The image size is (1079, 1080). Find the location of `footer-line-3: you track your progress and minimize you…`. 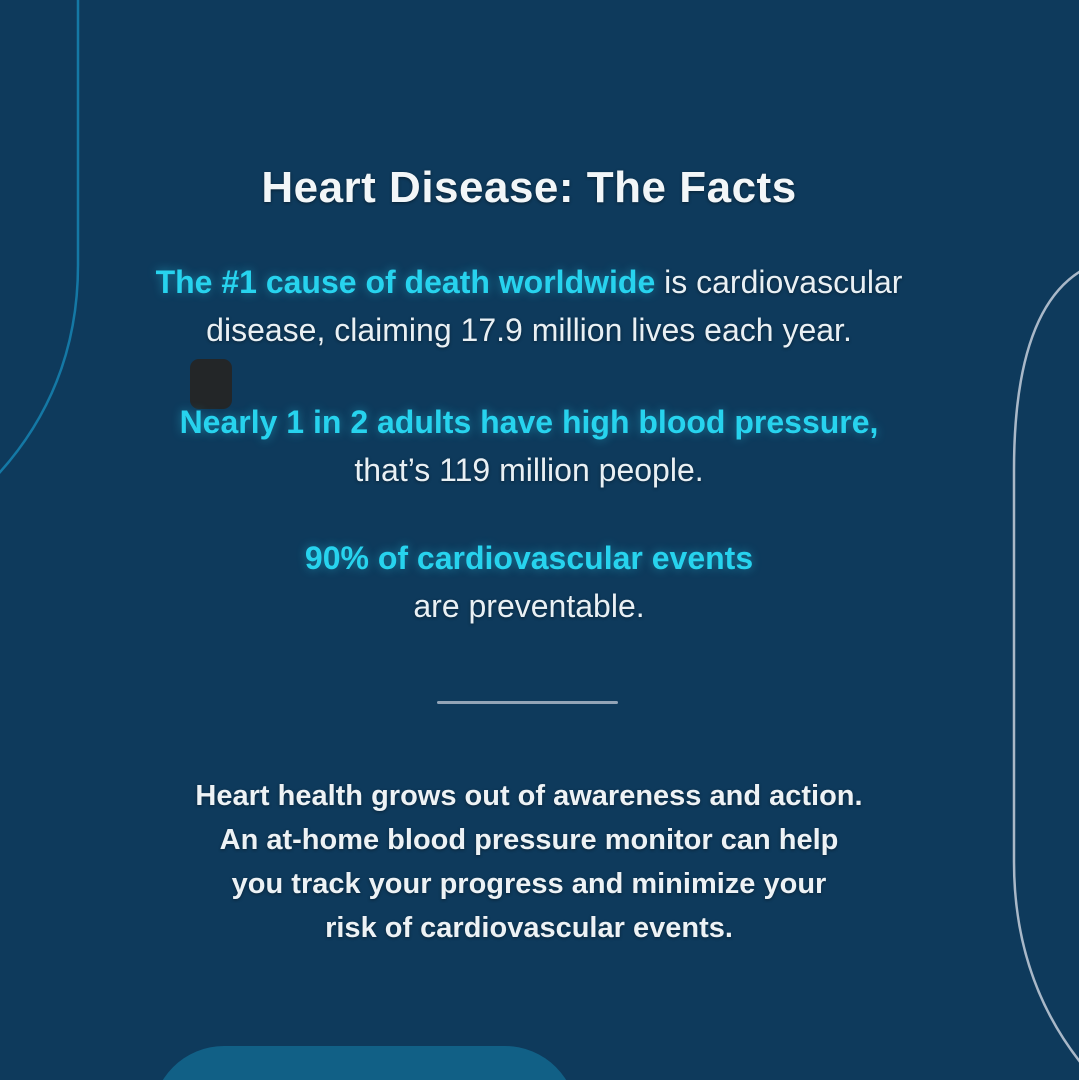

footer-line-3: you track your progress and minimize you… is located at coordinates (529, 884).